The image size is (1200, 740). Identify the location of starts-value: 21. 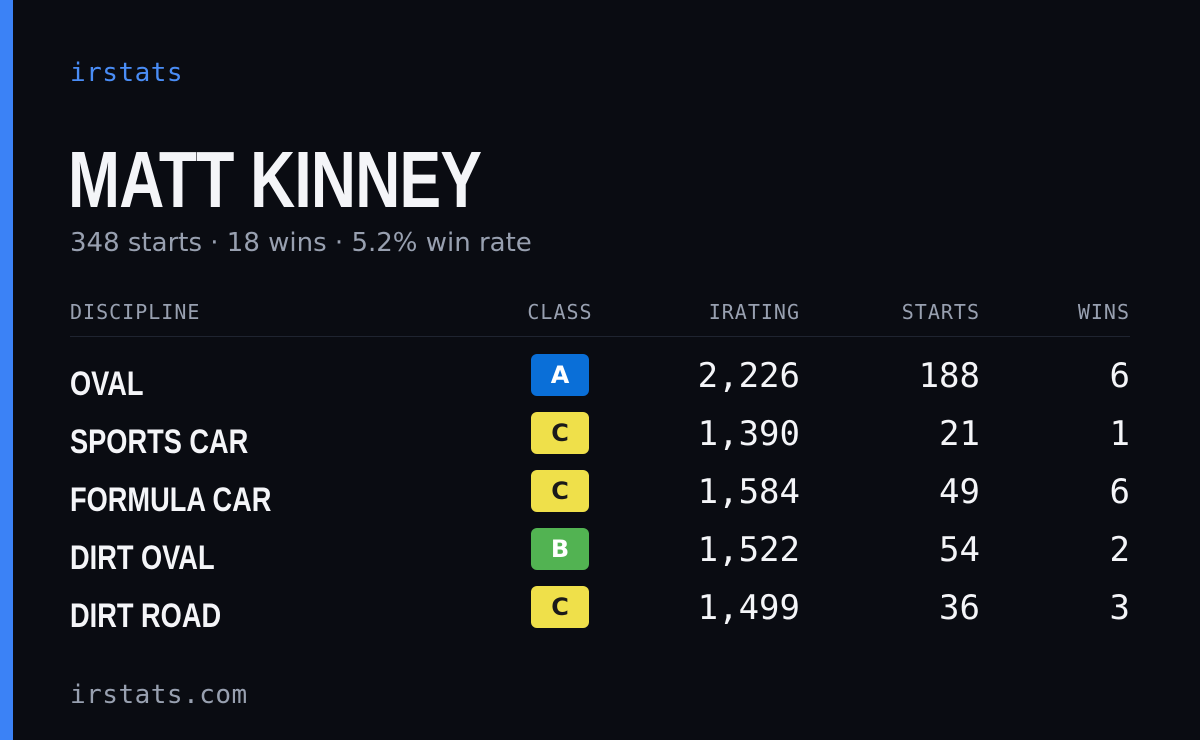
(959, 434).